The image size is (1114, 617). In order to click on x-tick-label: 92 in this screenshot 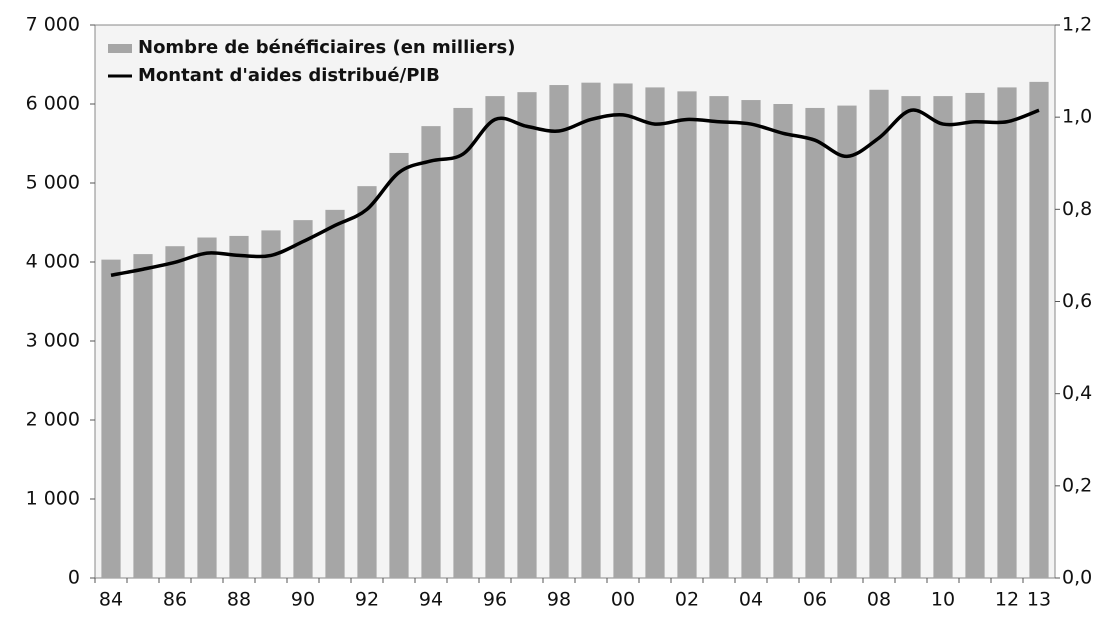, I will do `click(367, 600)`.